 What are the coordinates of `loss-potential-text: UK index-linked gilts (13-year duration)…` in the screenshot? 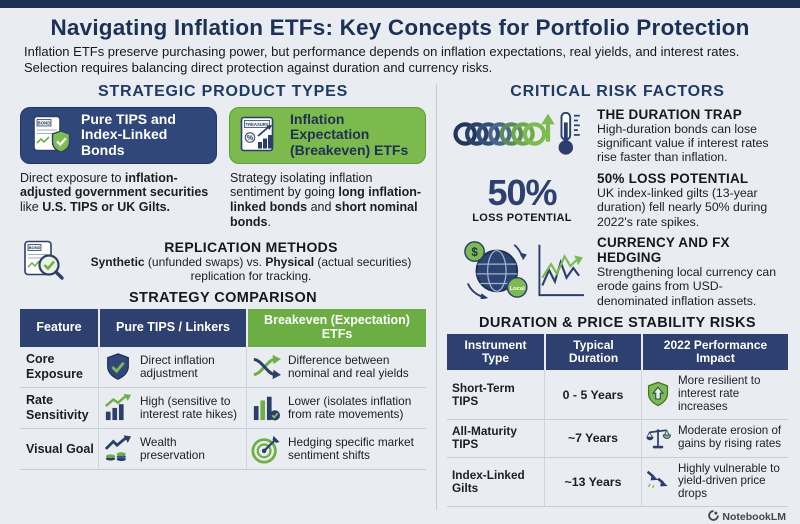 It's located at (682, 207).